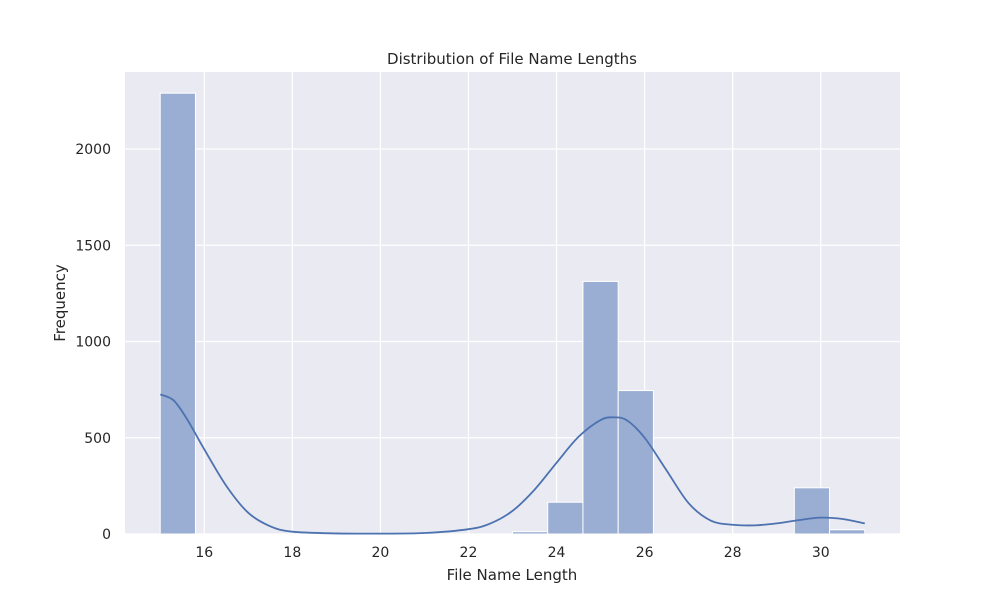 The width and height of the screenshot is (1000, 600). What do you see at coordinates (733, 553) in the screenshot?
I see `x-tick-label: 28` at bounding box center [733, 553].